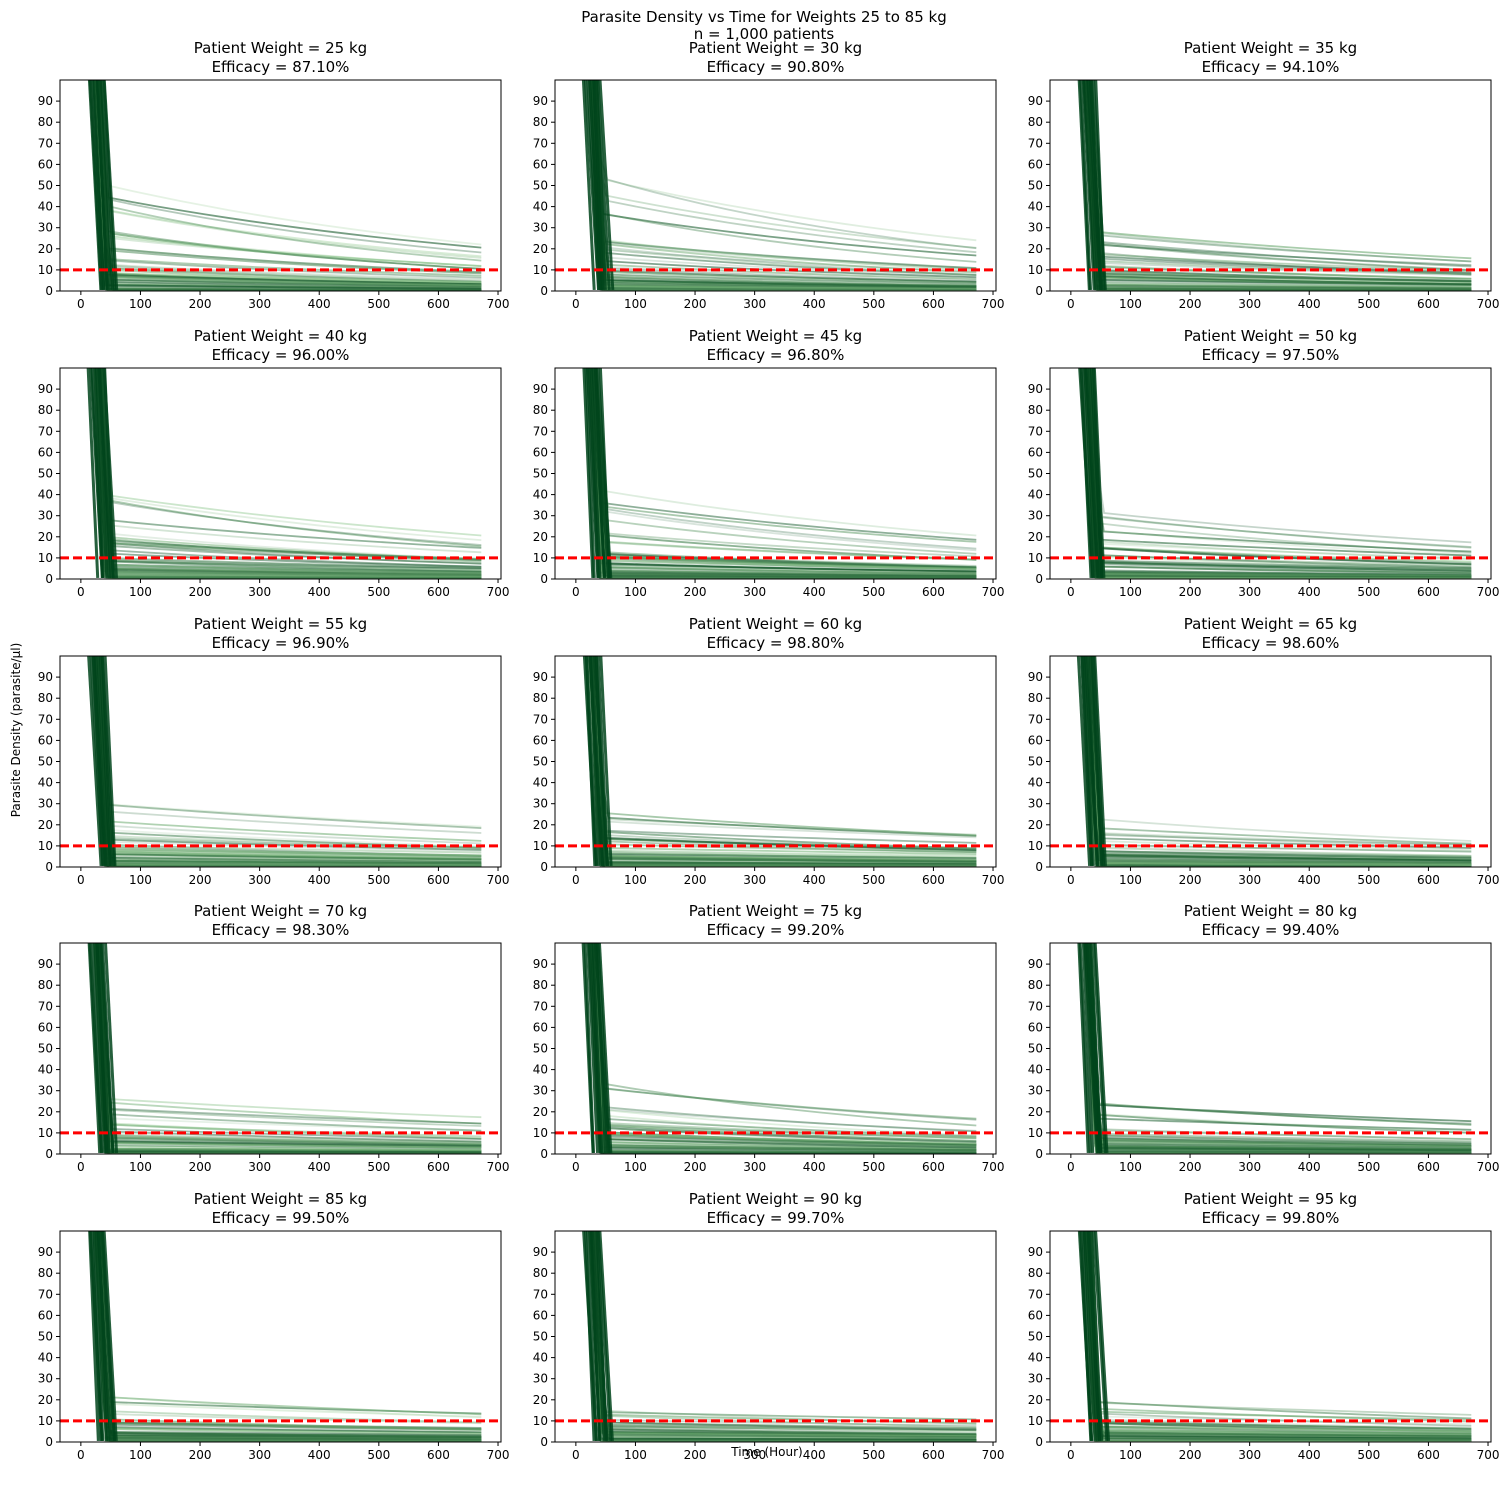  Describe the element at coordinates (1270, 48) in the screenshot. I see `subplot-title: Patient Weight = 35 kg` at that location.